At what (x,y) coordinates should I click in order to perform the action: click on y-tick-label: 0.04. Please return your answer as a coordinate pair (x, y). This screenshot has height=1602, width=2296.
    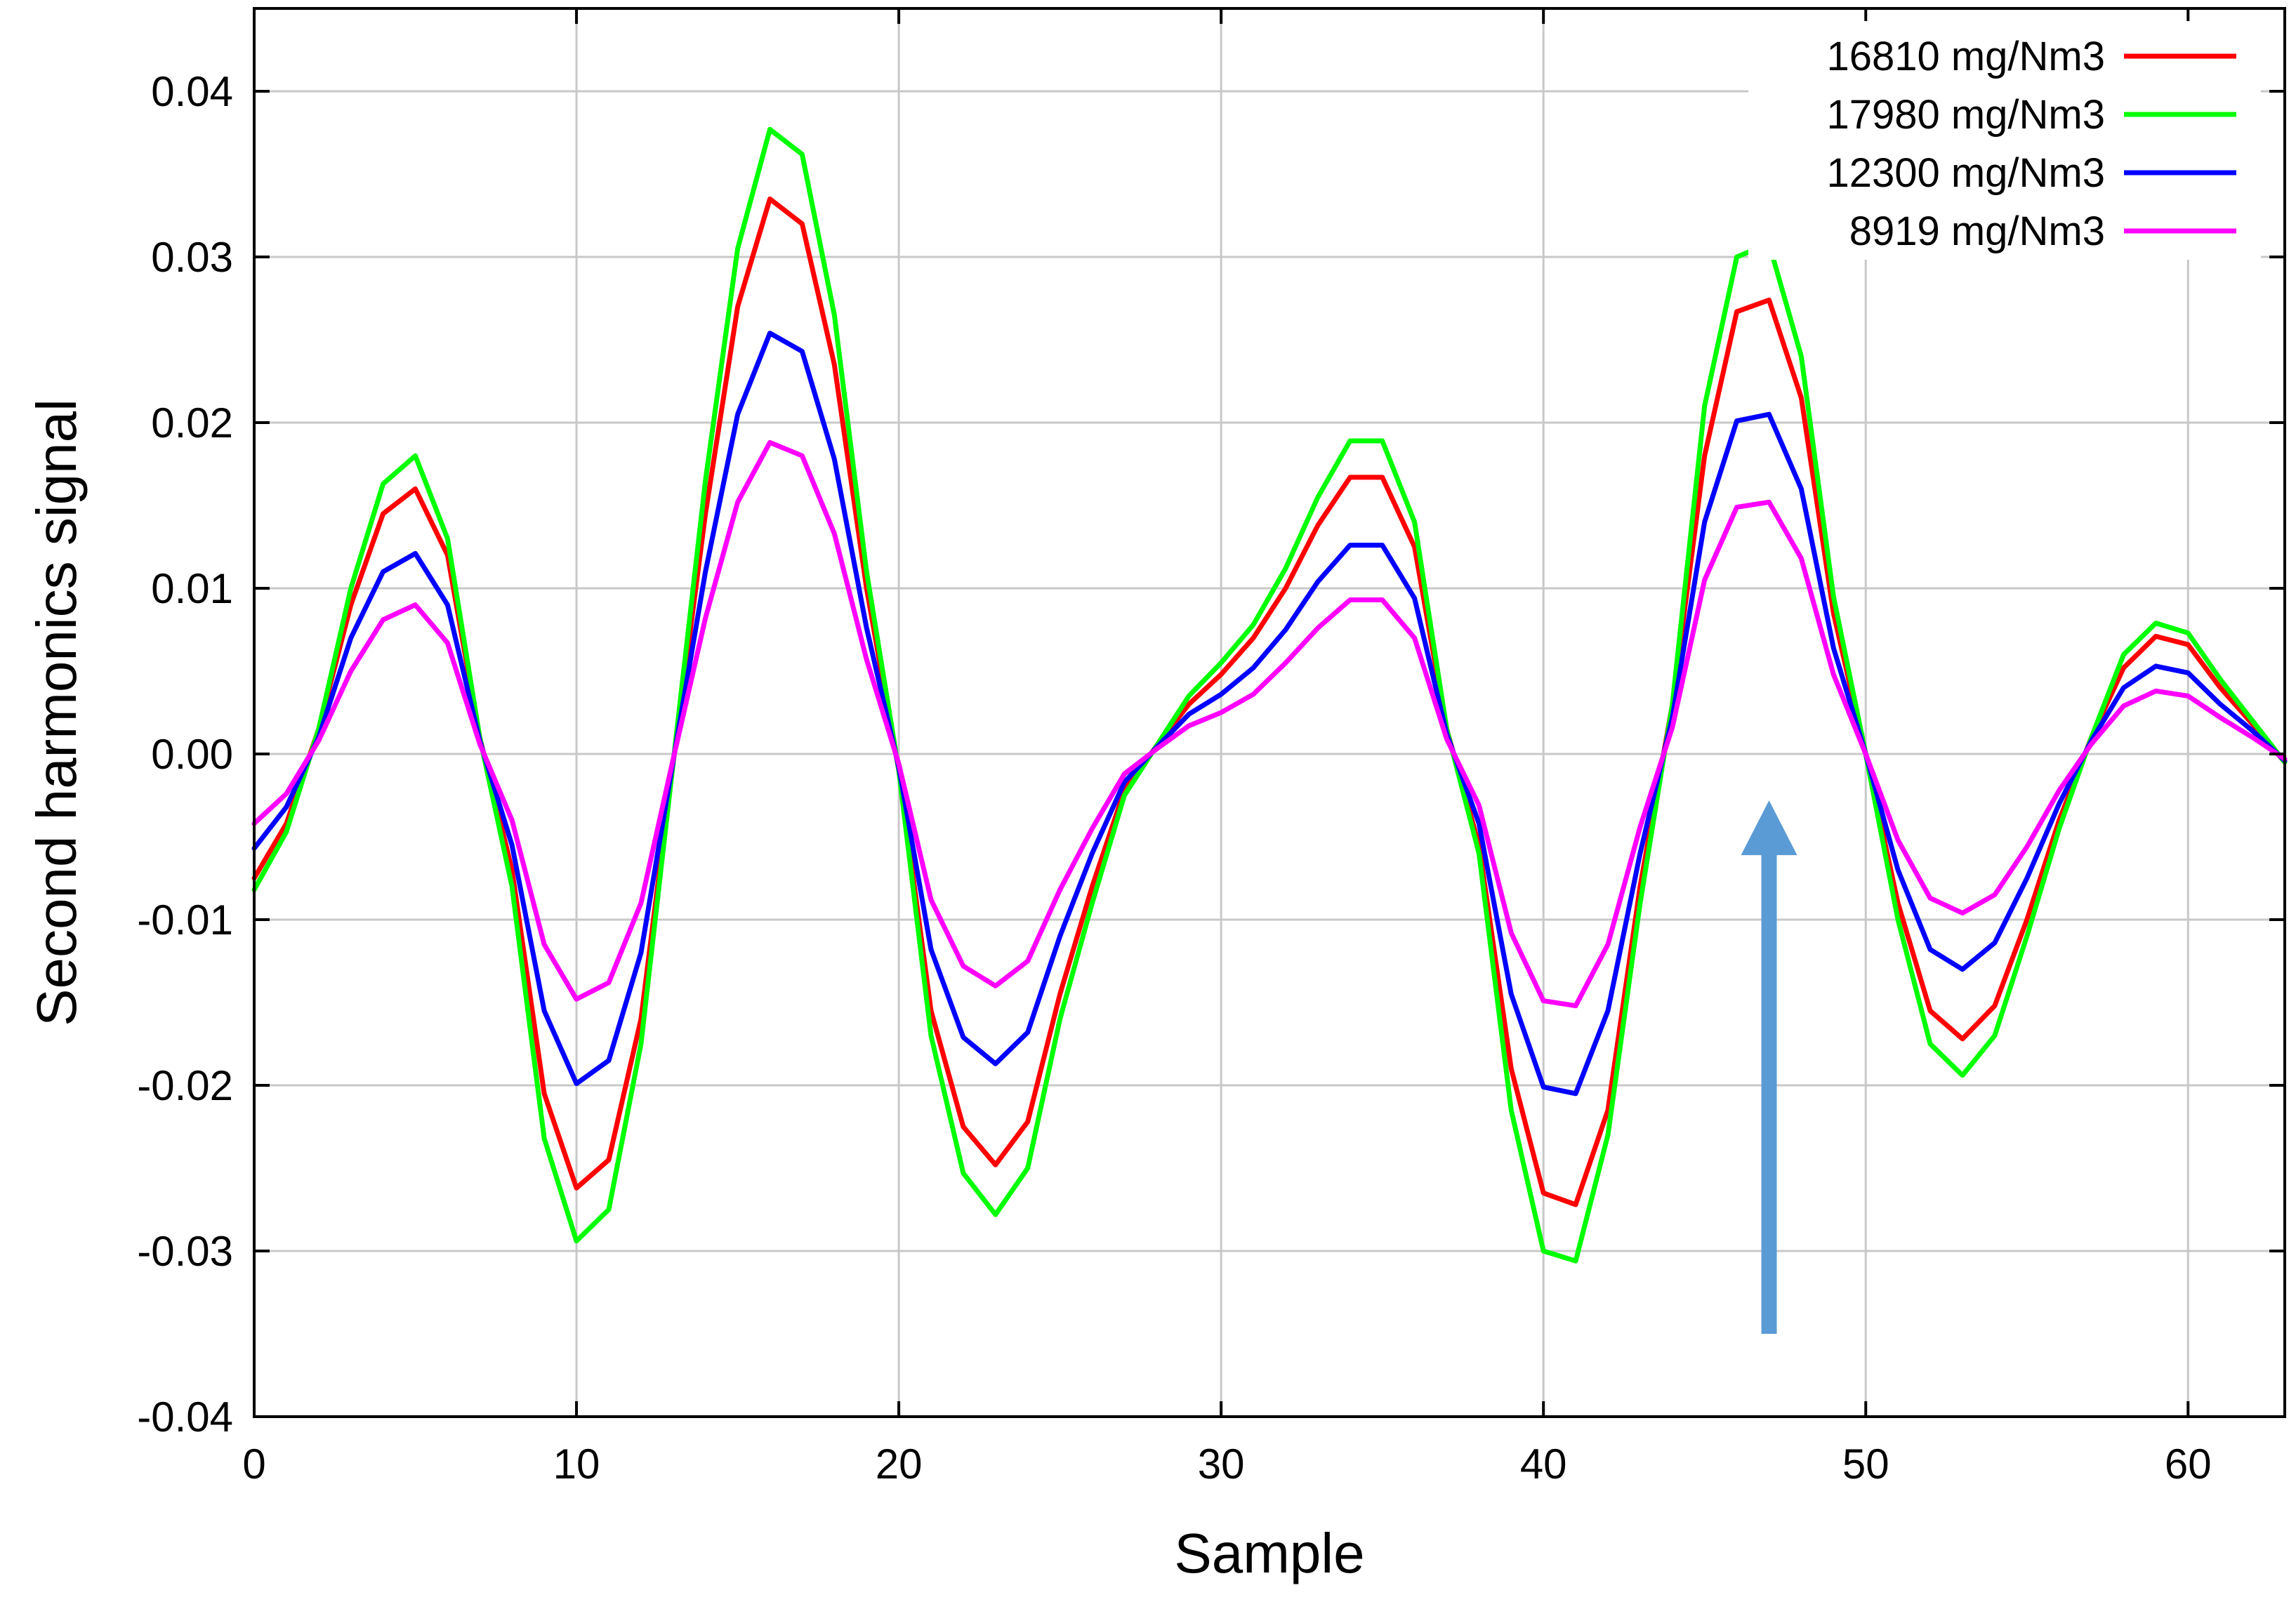
    Looking at the image, I should click on (192, 91).